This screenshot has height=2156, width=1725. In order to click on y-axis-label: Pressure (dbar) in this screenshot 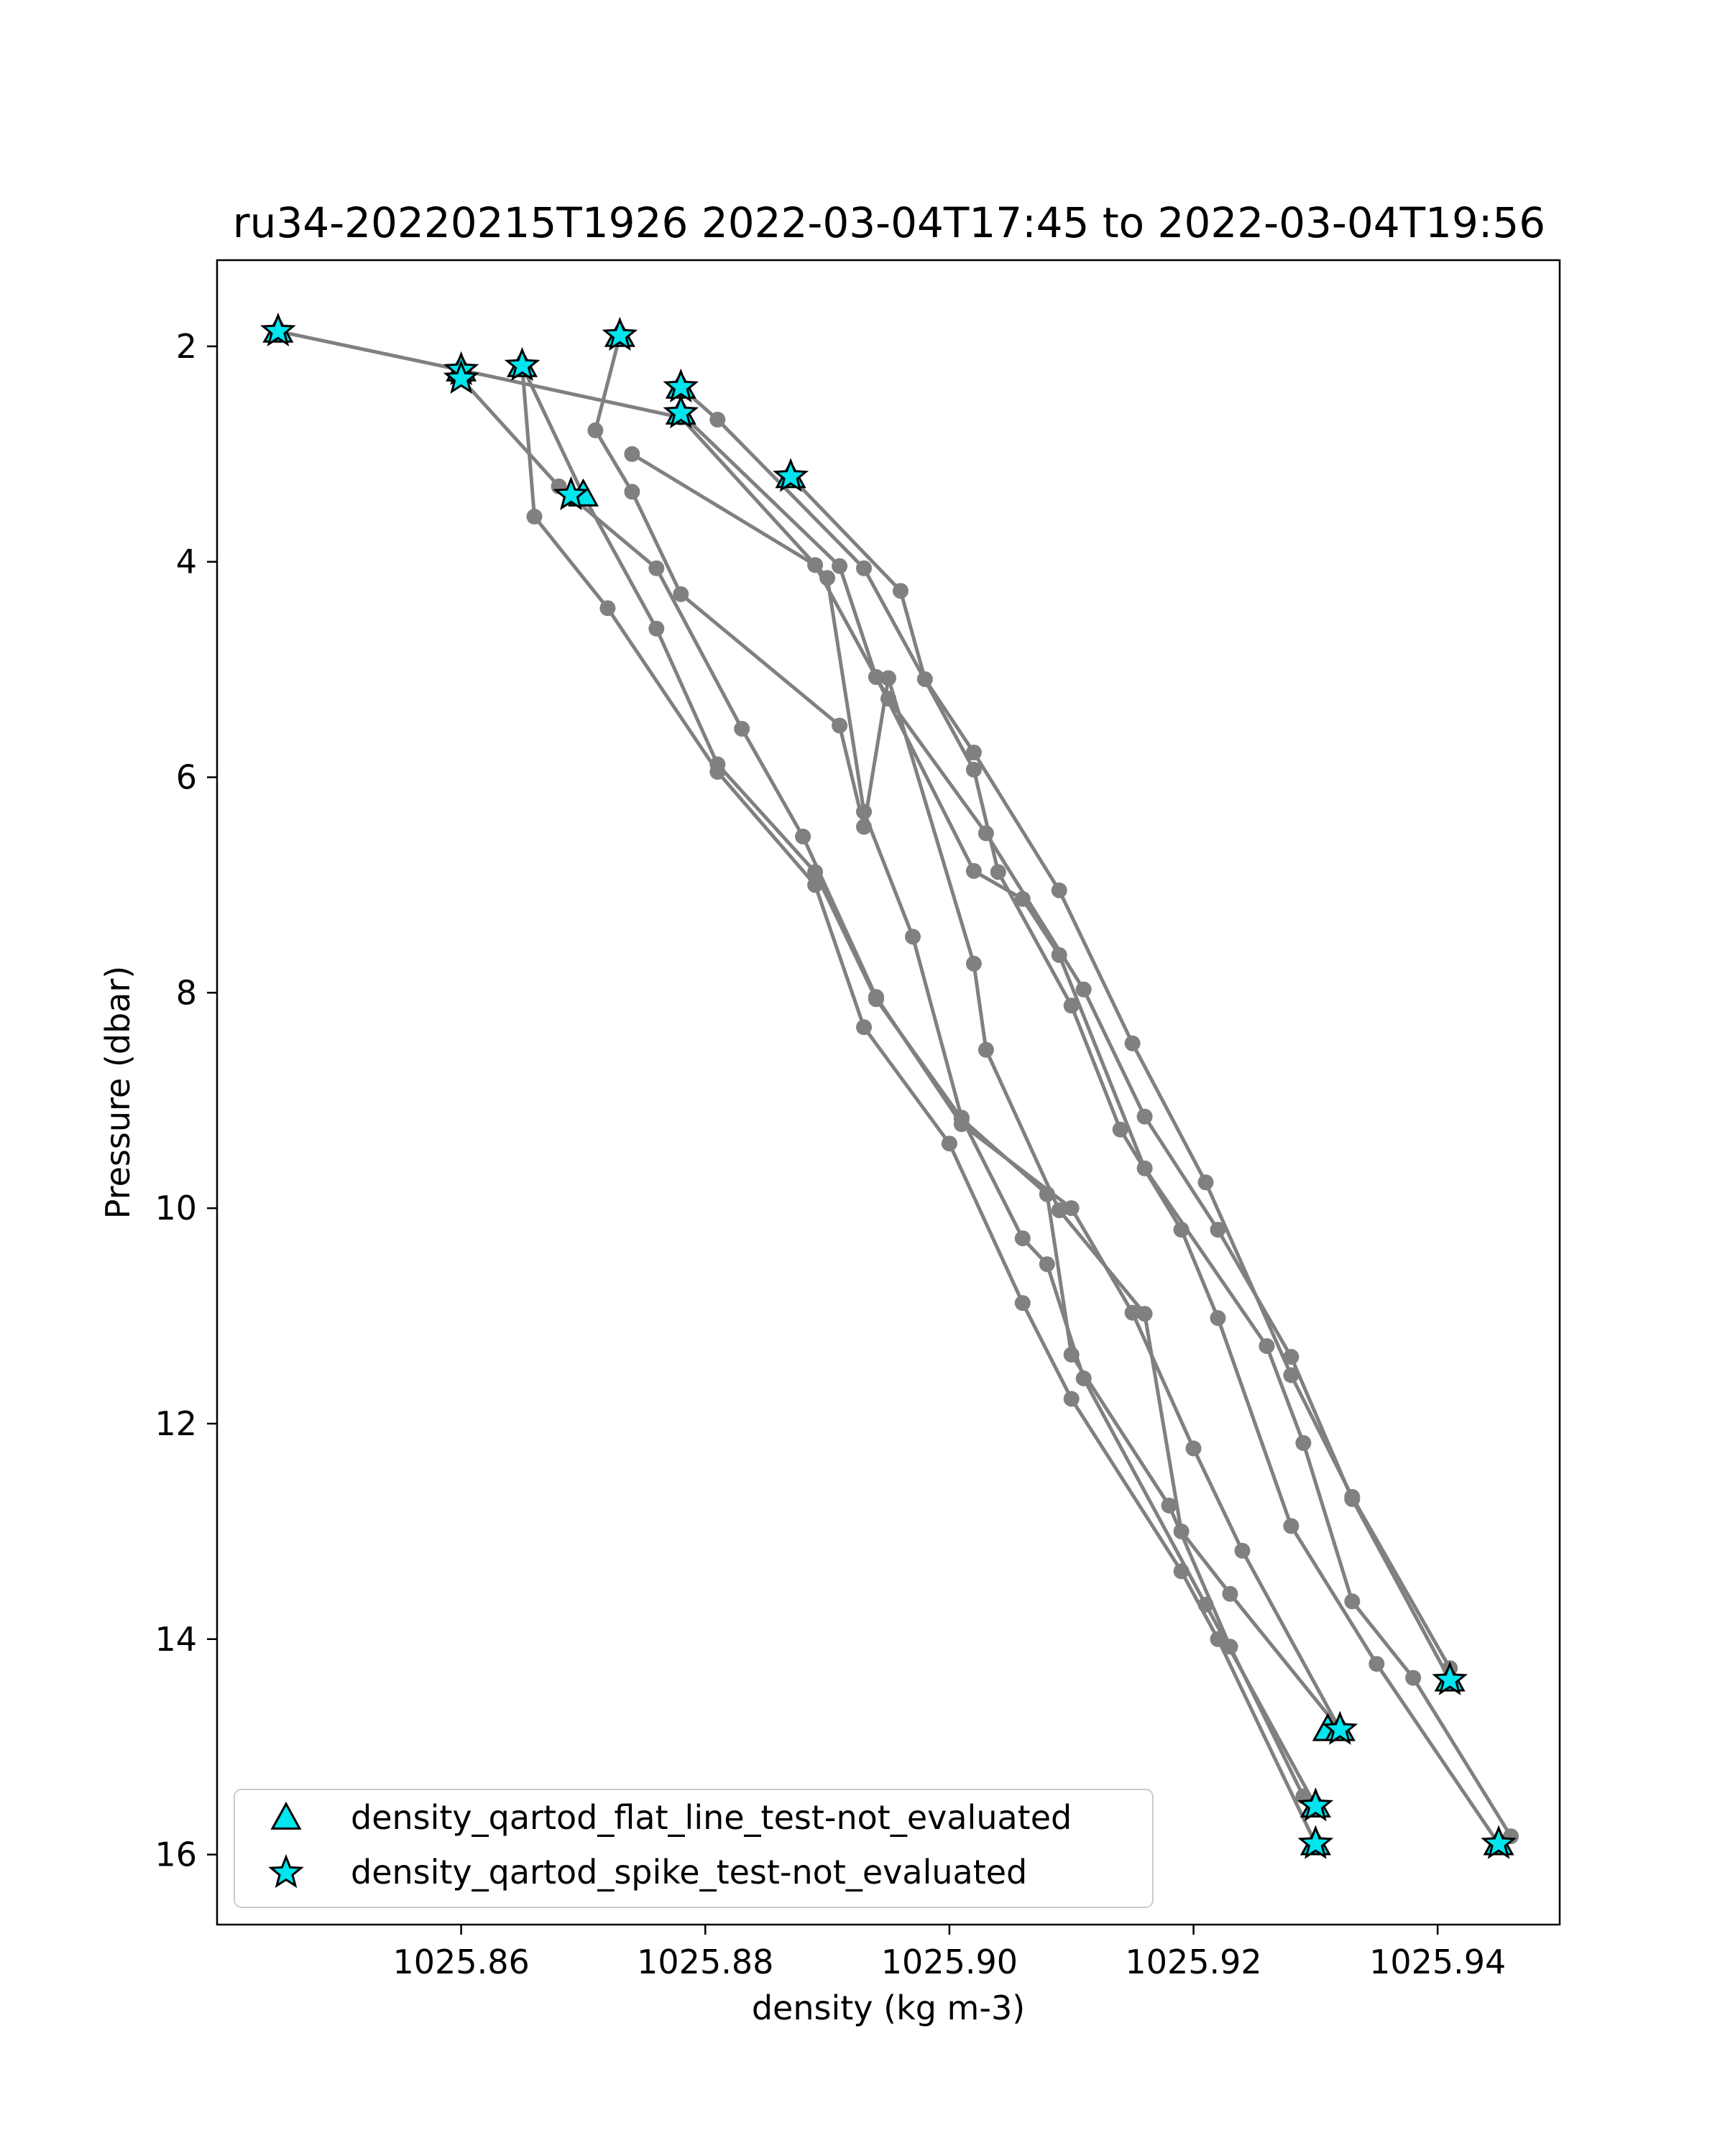, I will do `click(117, 1093)`.